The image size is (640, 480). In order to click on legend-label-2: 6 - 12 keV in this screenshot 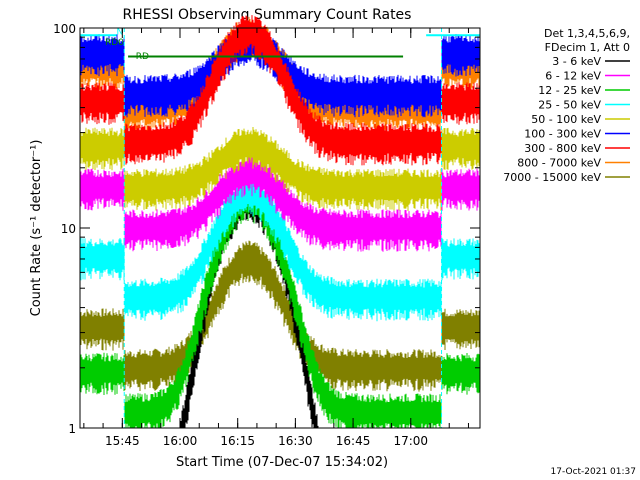, I will do `click(573, 76)`.